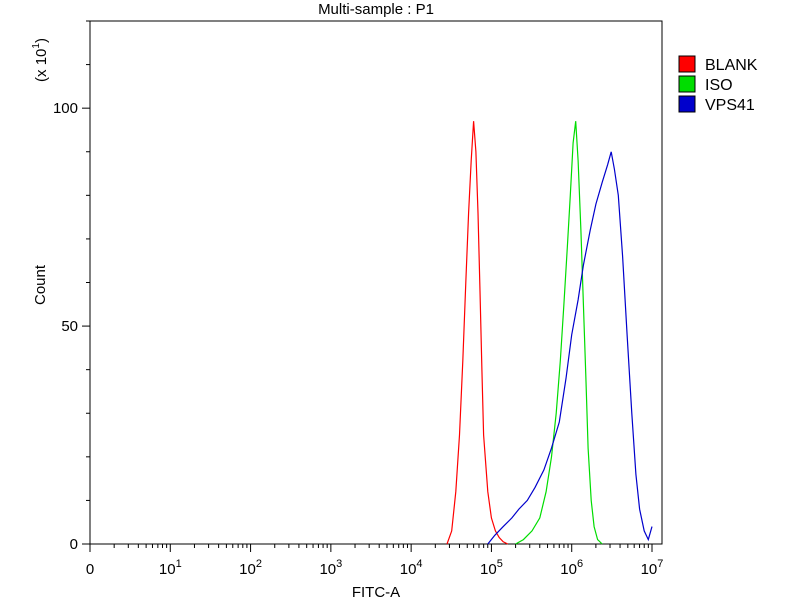 The height and width of the screenshot is (600, 800). What do you see at coordinates (419, 564) in the screenshot?
I see `x-tick-exponent: 4` at bounding box center [419, 564].